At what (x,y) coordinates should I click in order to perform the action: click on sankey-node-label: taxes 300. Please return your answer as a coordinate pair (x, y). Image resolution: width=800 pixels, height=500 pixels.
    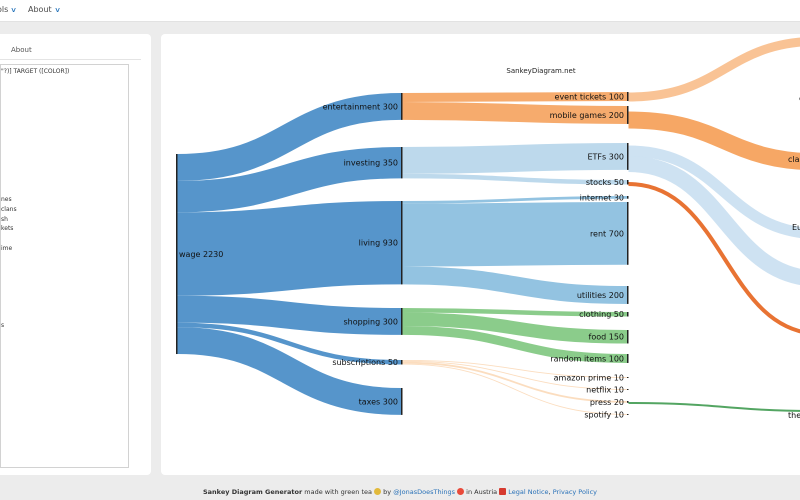
    Looking at the image, I should click on (378, 401).